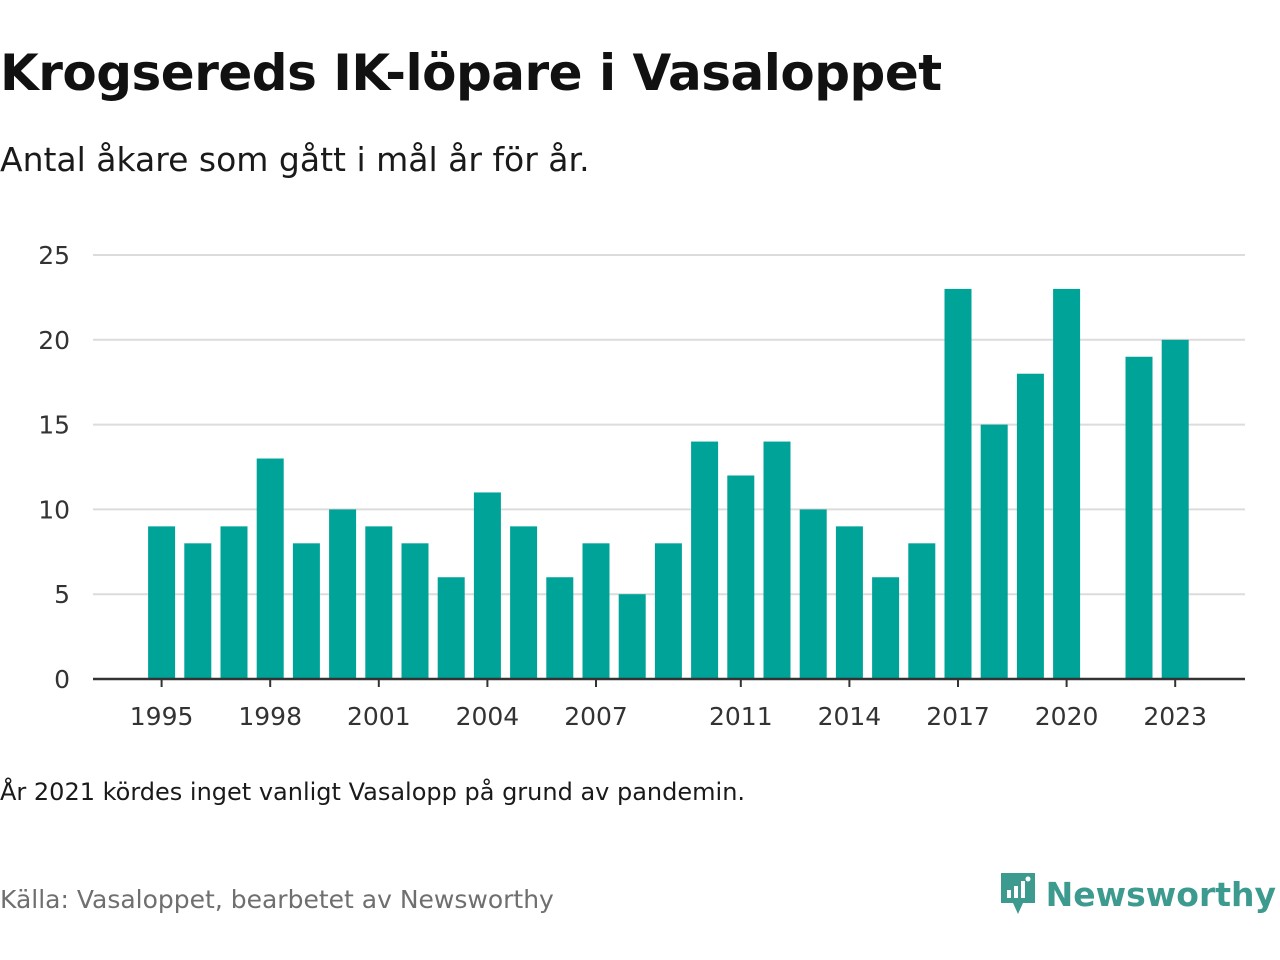 The height and width of the screenshot is (960, 1280). What do you see at coordinates (54, 509) in the screenshot?
I see `y-tick-label: 10` at bounding box center [54, 509].